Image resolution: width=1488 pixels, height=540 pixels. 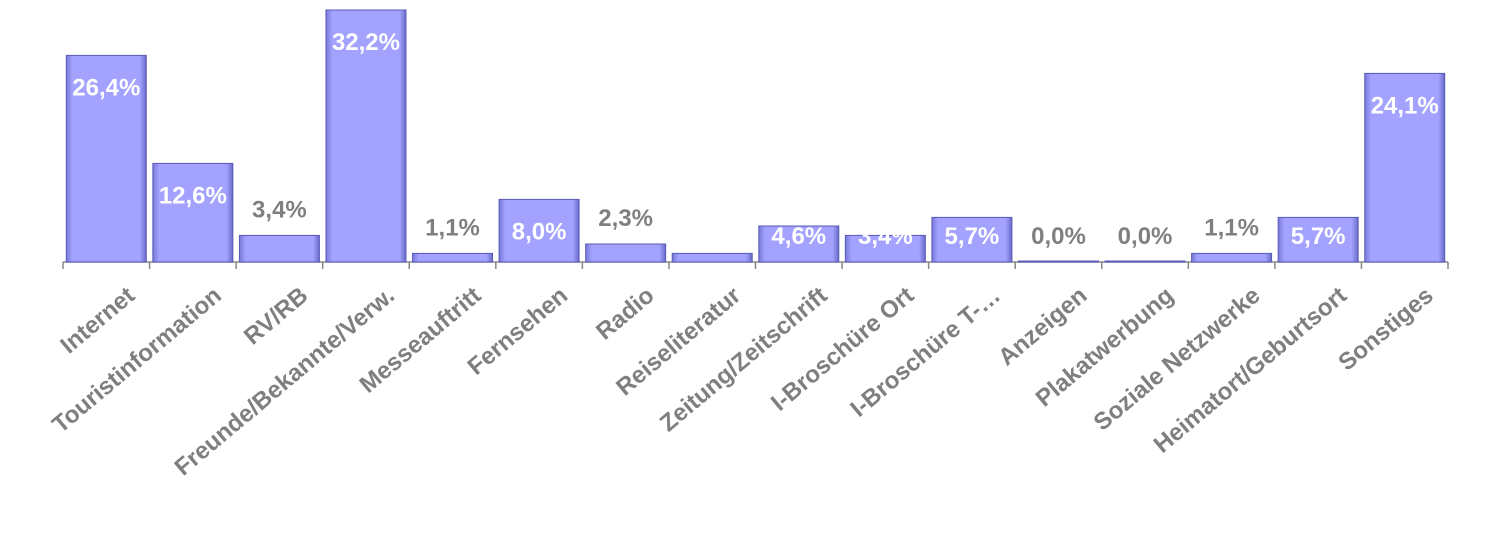 I want to click on x-tick-label: Touristinformation, so click(x=136, y=360).